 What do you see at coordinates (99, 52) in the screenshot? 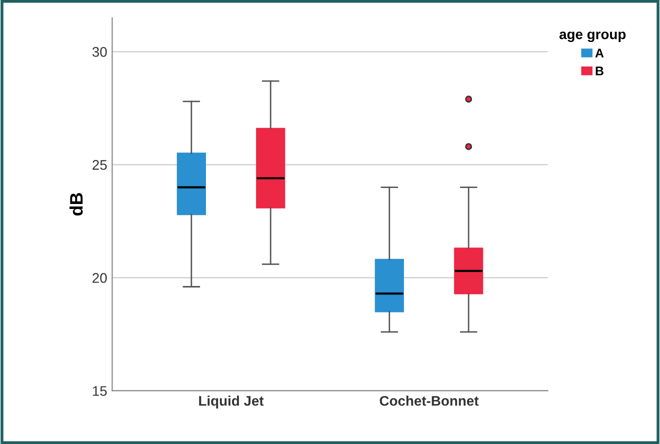
I see `y-tick-label: 30` at bounding box center [99, 52].